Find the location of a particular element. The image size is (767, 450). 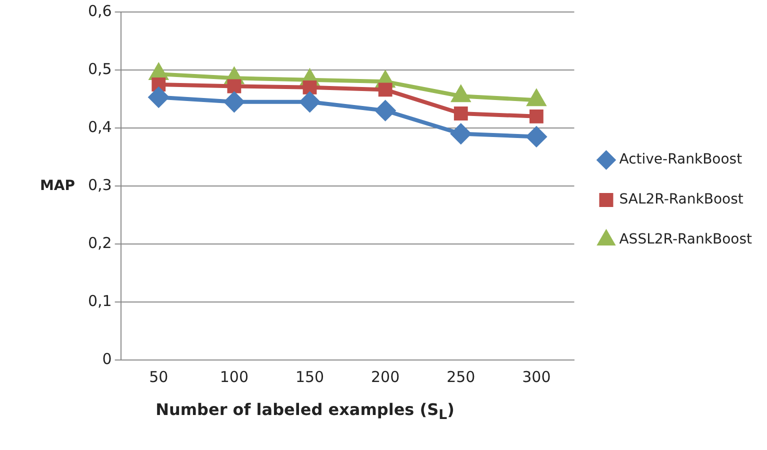

y-tick-label: 0 is located at coordinates (107, 359).